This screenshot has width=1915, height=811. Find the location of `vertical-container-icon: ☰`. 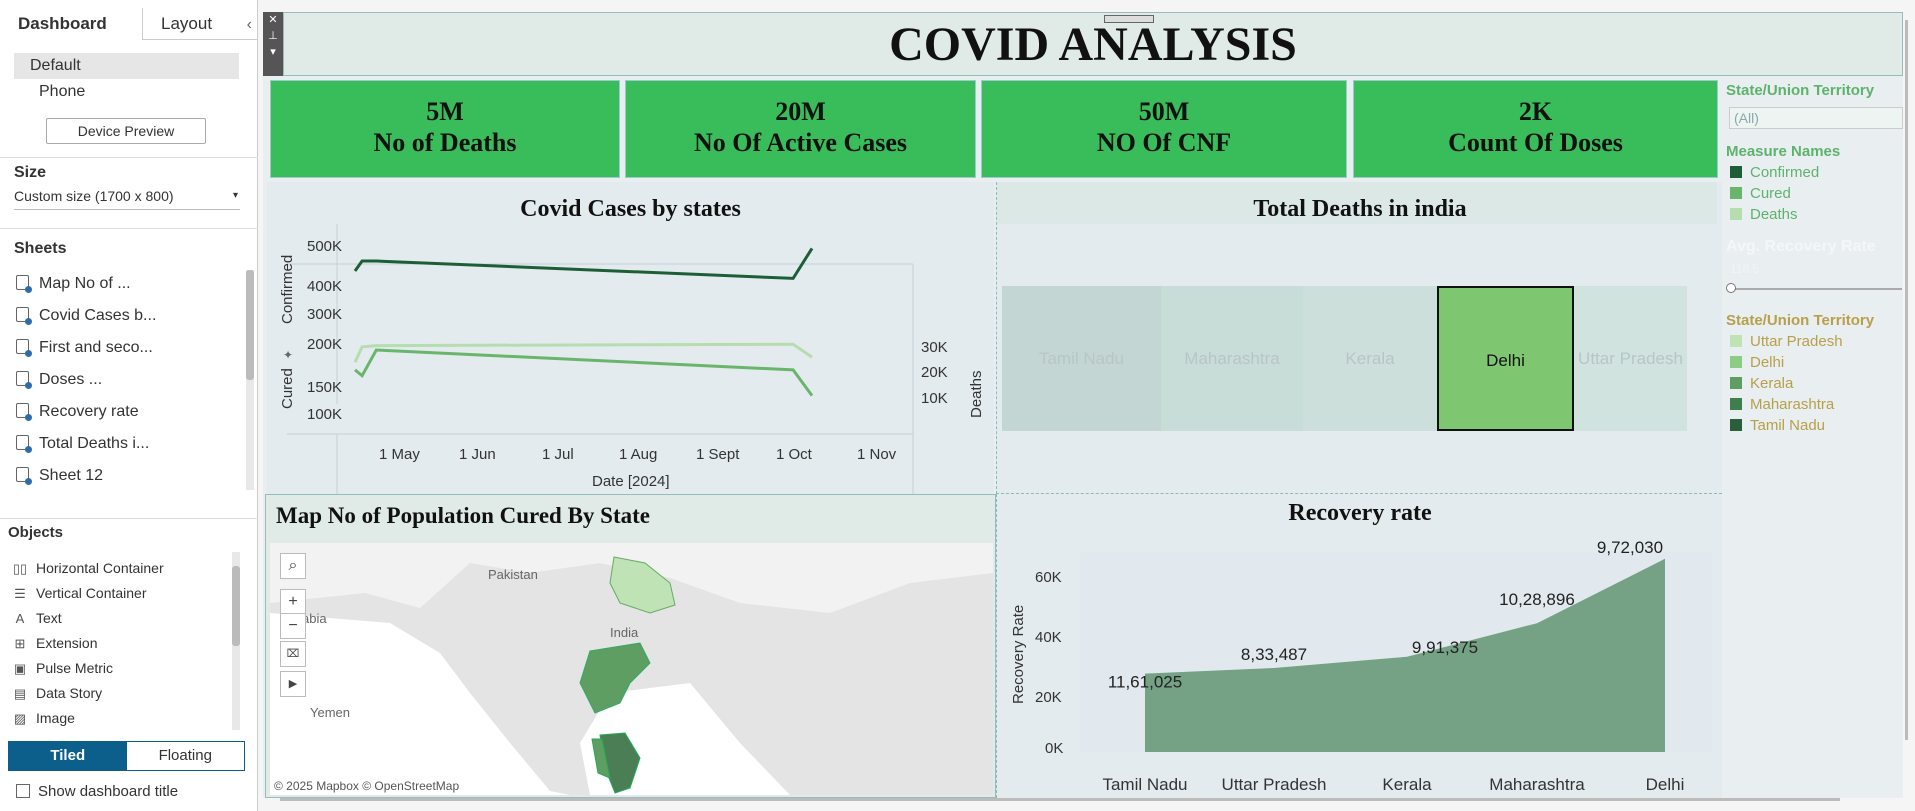

vertical-container-icon: ☰ is located at coordinates (20, 593).